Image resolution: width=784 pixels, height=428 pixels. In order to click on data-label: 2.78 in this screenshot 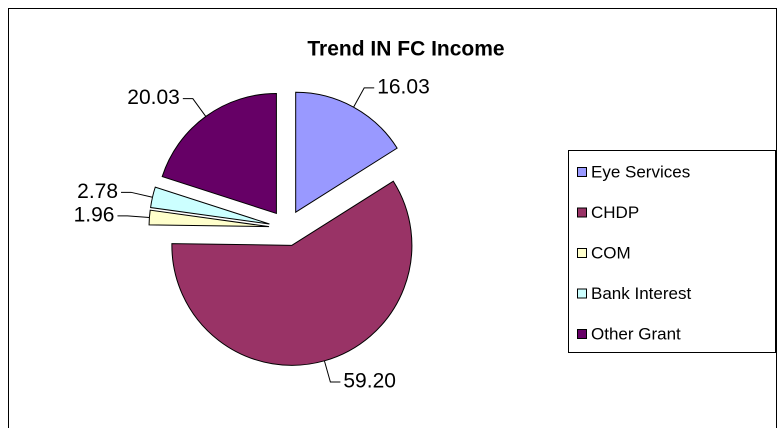, I will do `click(97, 191)`.